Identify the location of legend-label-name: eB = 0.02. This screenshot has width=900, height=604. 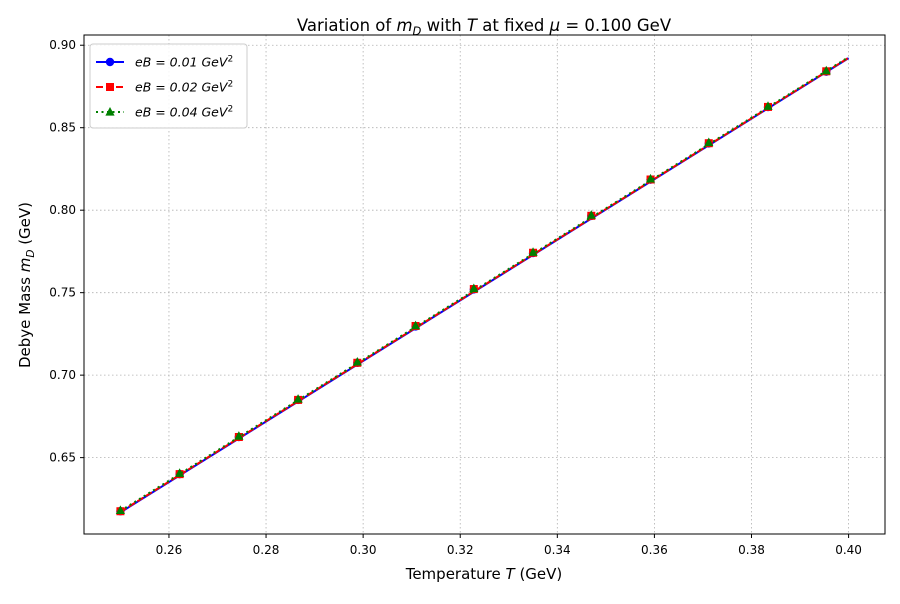
(168, 87).